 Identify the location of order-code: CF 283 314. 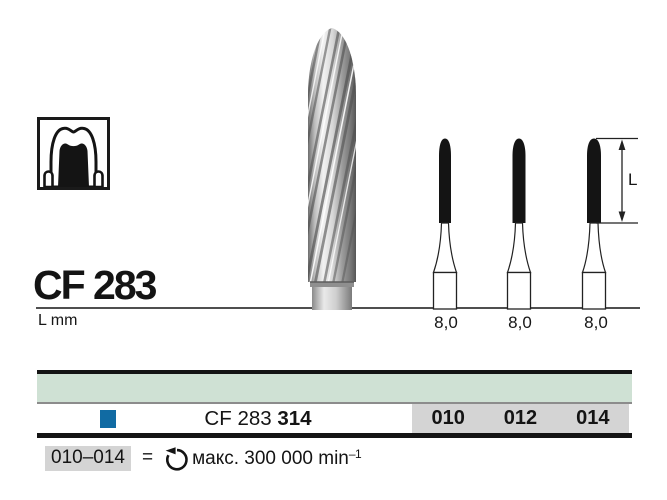
(258, 419).